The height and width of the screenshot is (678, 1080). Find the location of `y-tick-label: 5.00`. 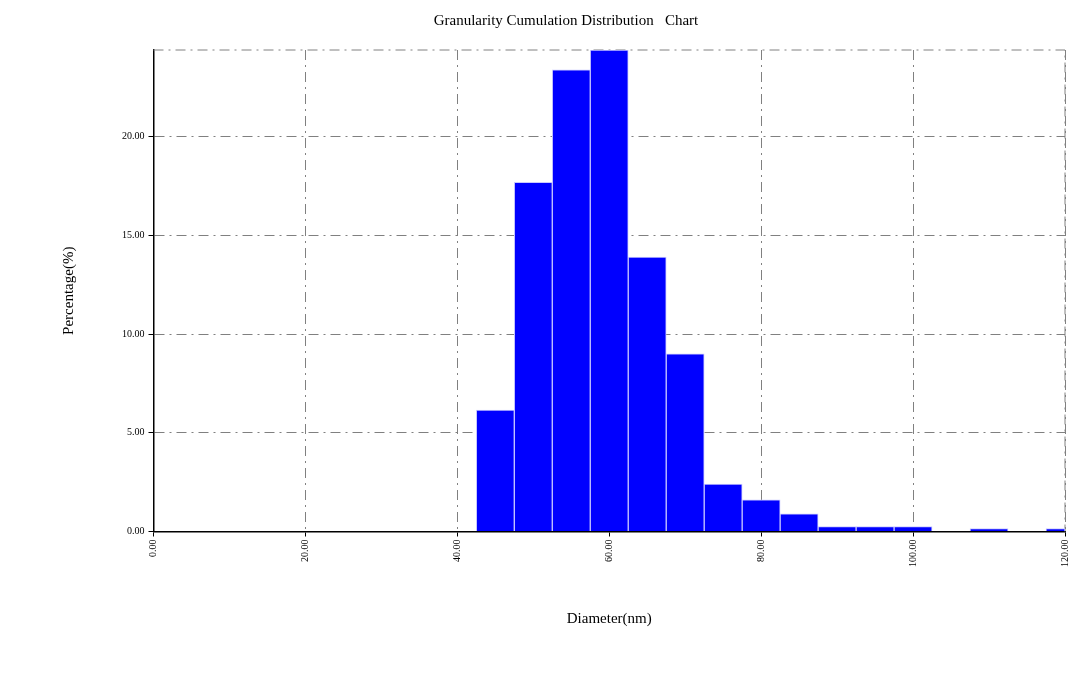

y-tick-label: 5.00 is located at coordinates (136, 432).